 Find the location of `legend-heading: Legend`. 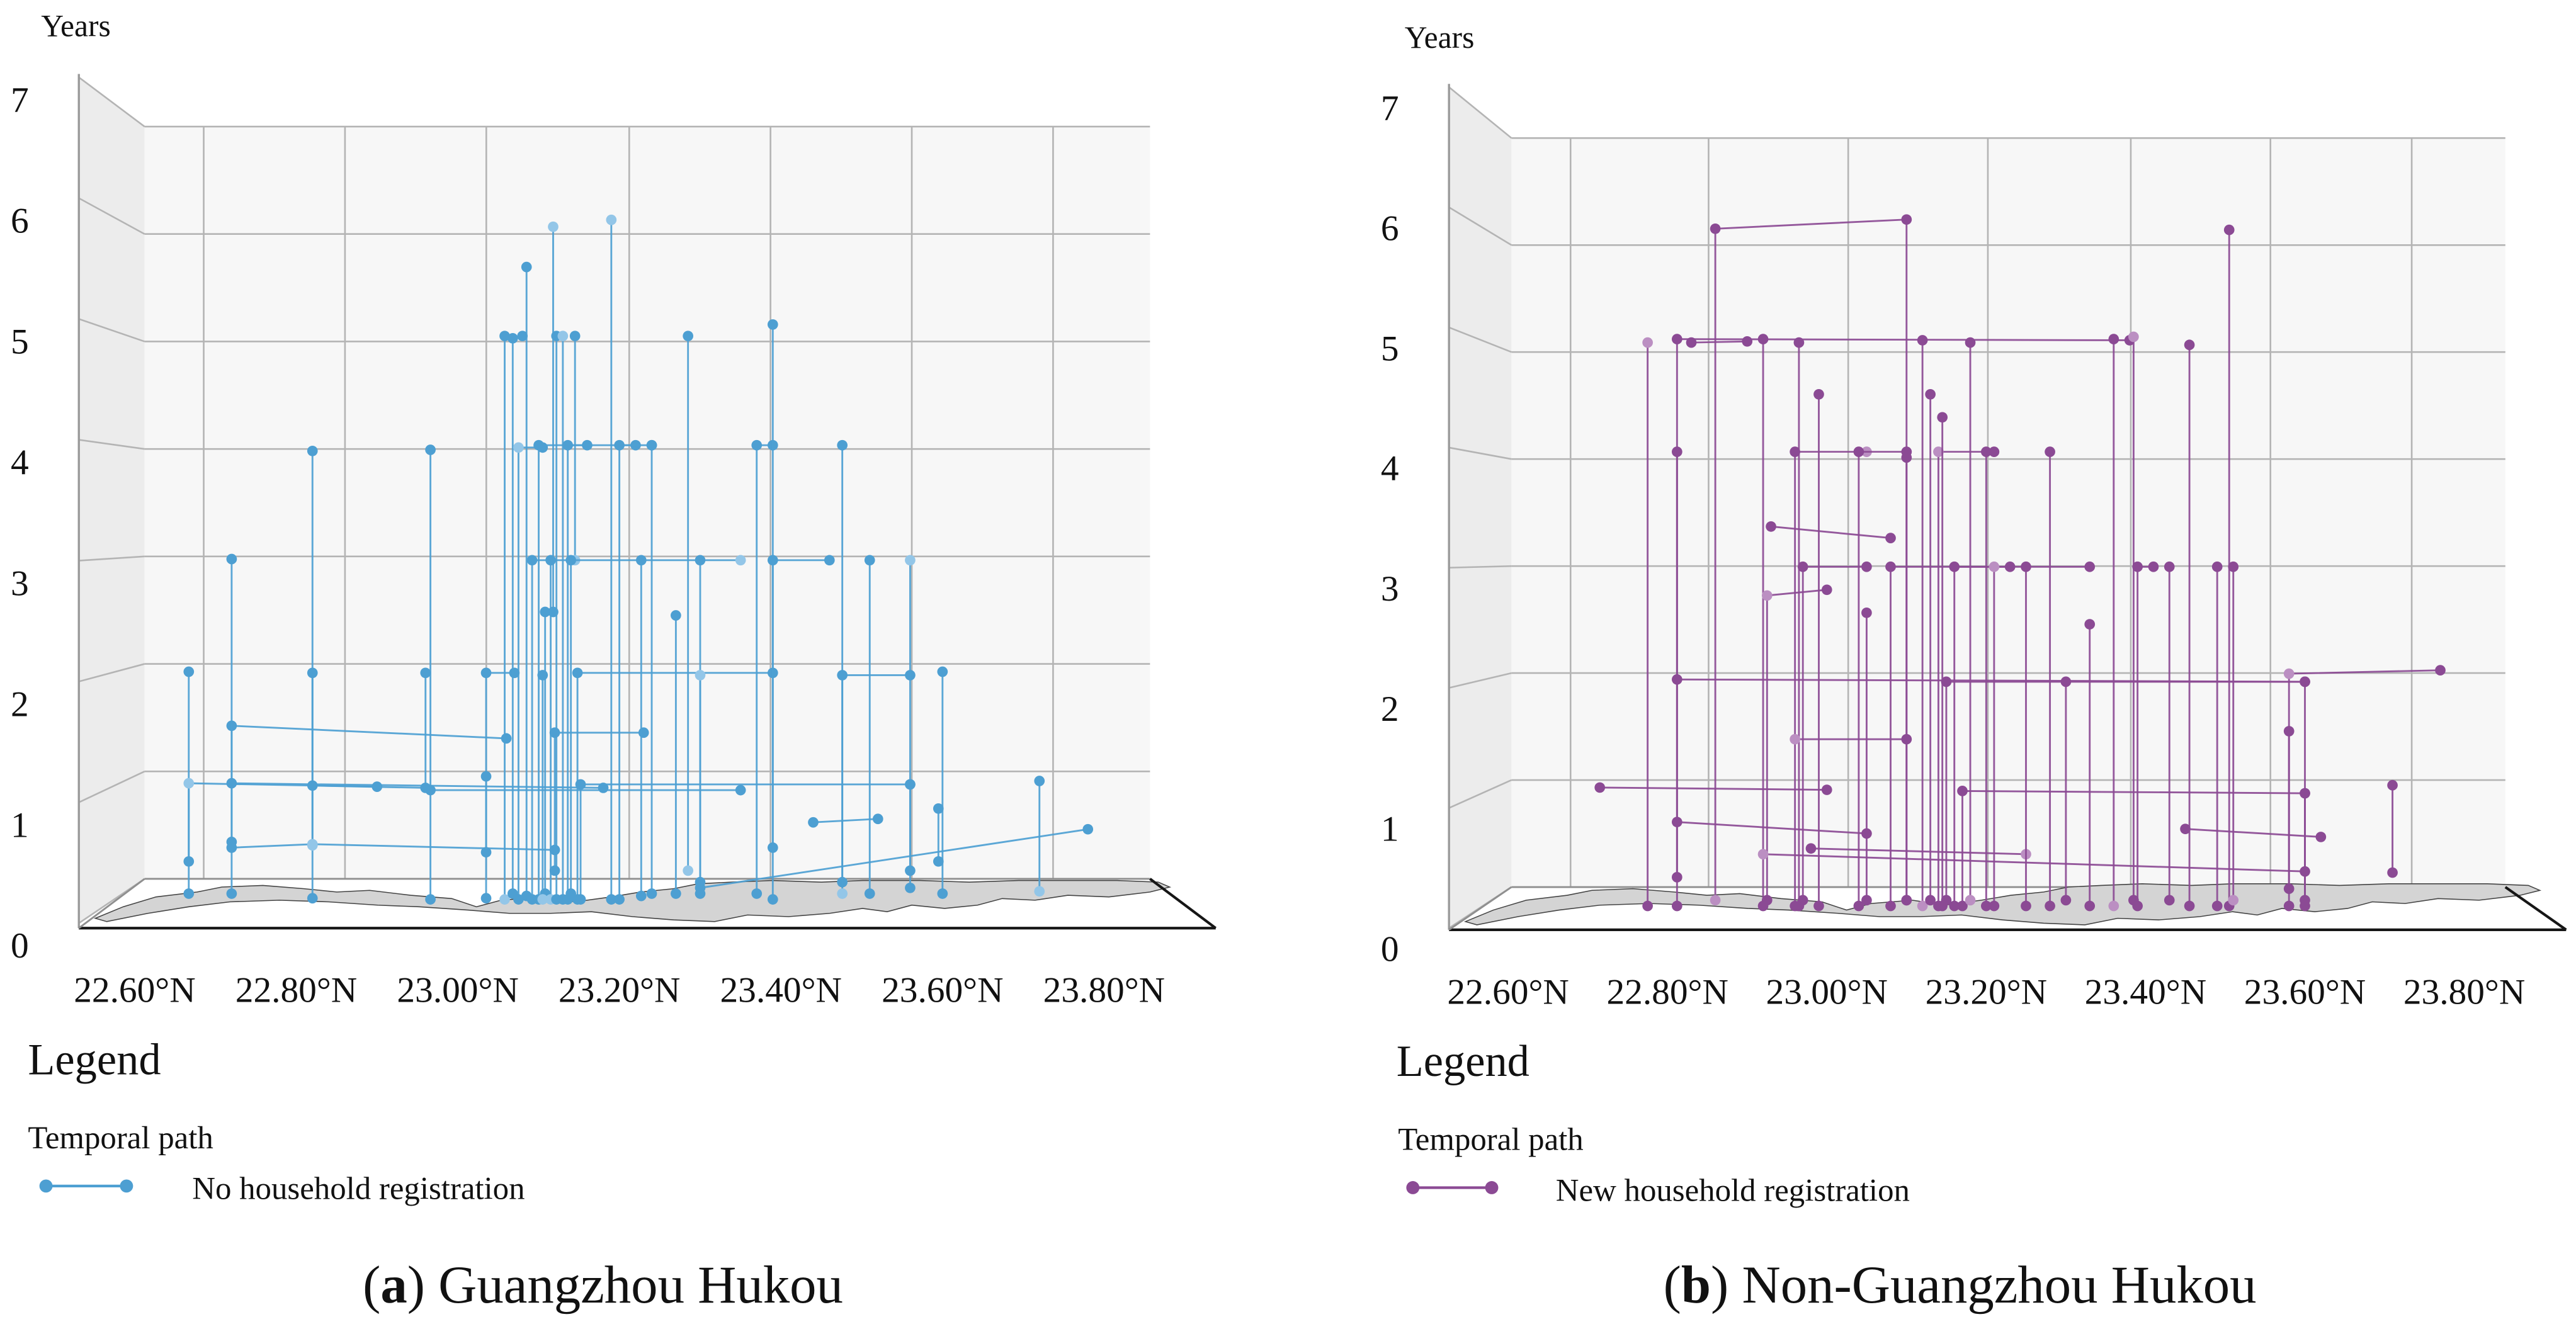

legend-heading: Legend is located at coordinates (1463, 1061).